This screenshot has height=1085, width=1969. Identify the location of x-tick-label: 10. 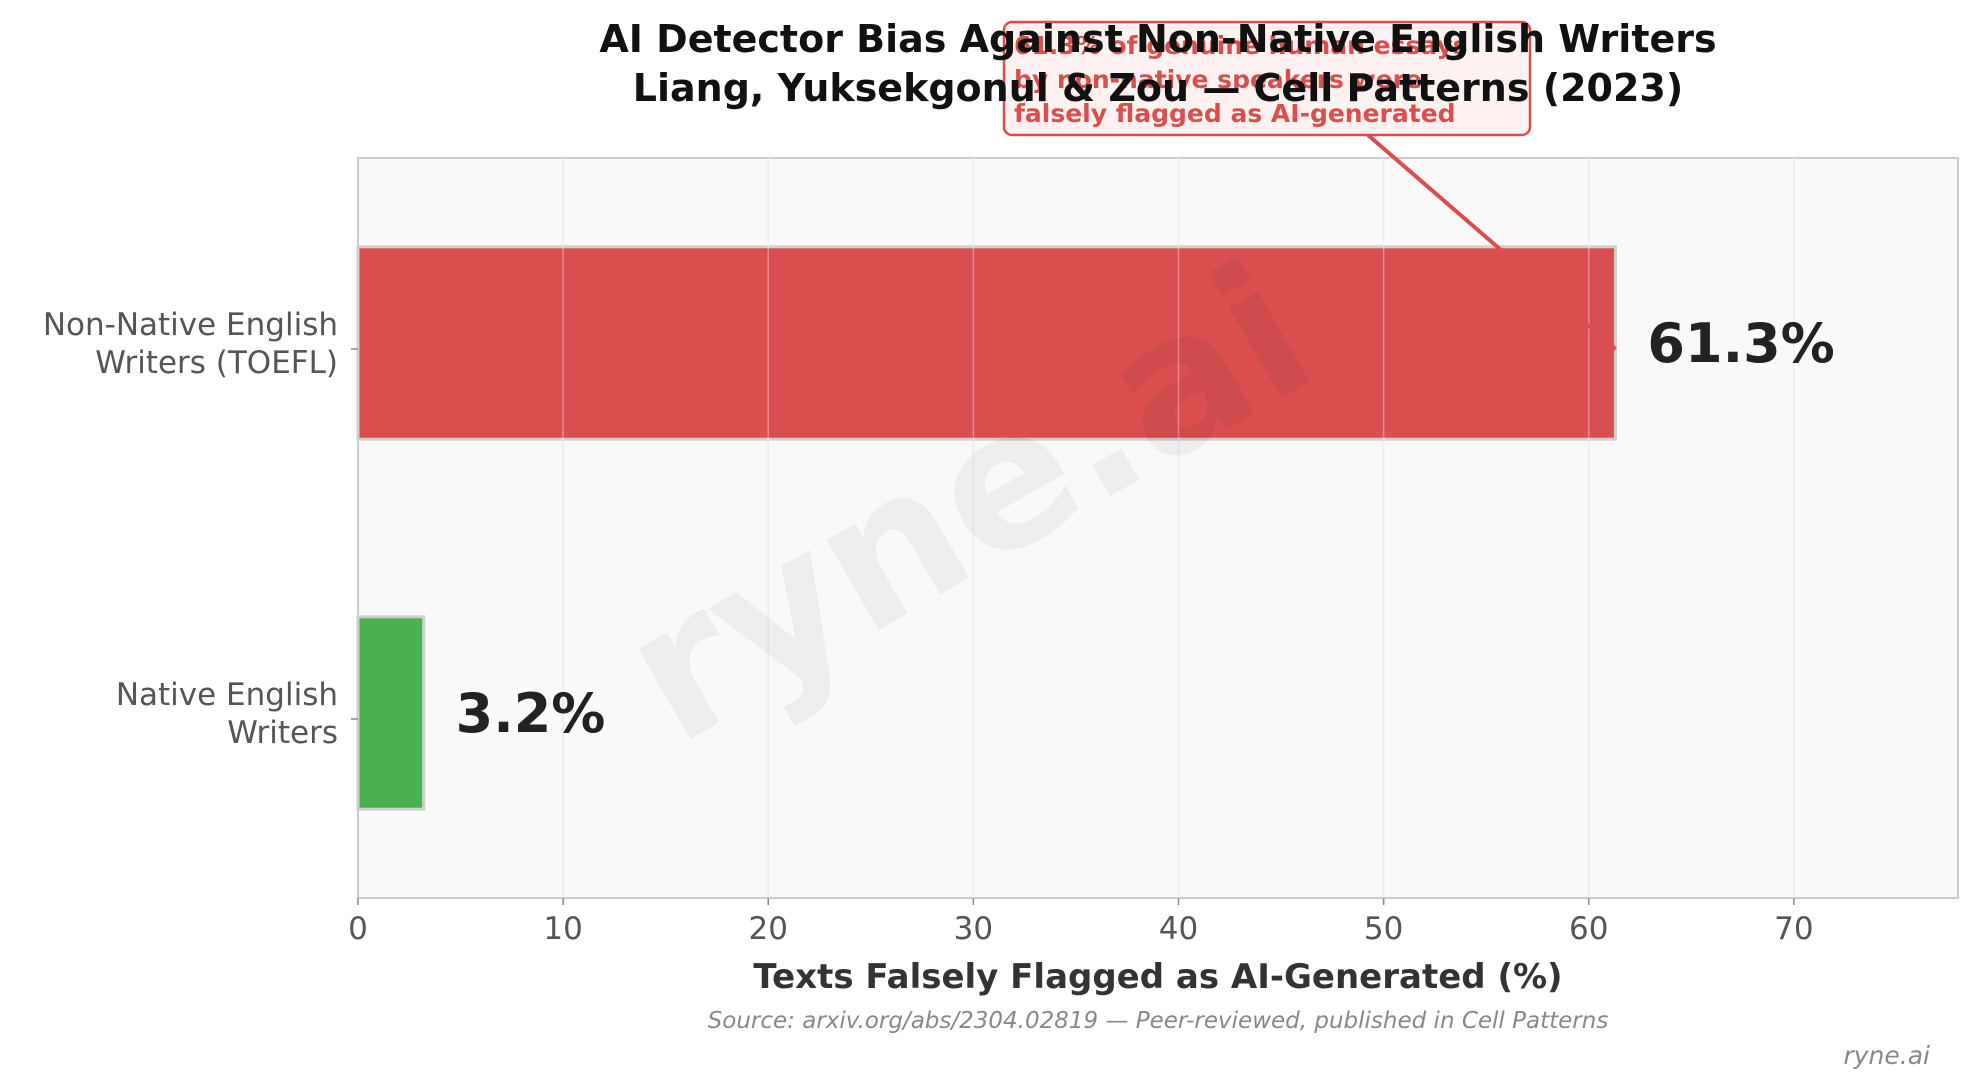
(562, 929).